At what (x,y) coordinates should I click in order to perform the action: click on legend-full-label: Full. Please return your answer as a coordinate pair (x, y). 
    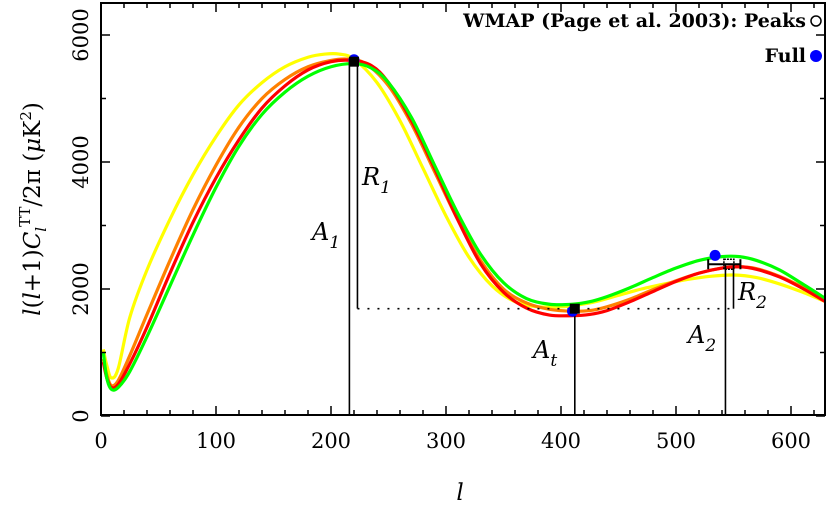
    Looking at the image, I should click on (785, 56).